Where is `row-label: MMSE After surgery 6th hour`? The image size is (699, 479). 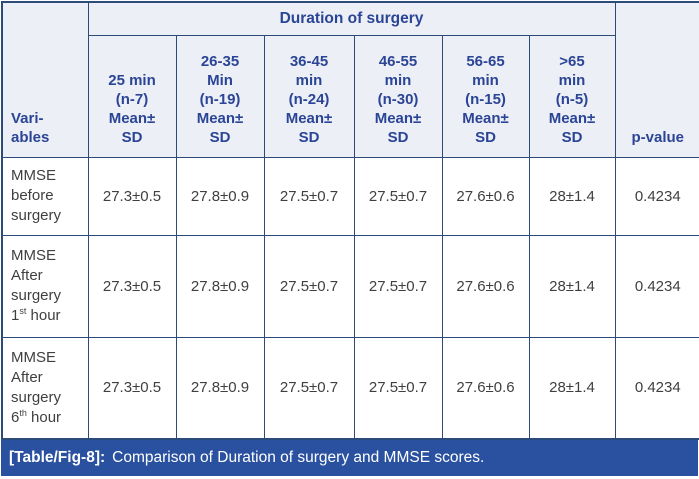
row-label: MMSE After surgery 6th hour is located at coordinates (45, 388).